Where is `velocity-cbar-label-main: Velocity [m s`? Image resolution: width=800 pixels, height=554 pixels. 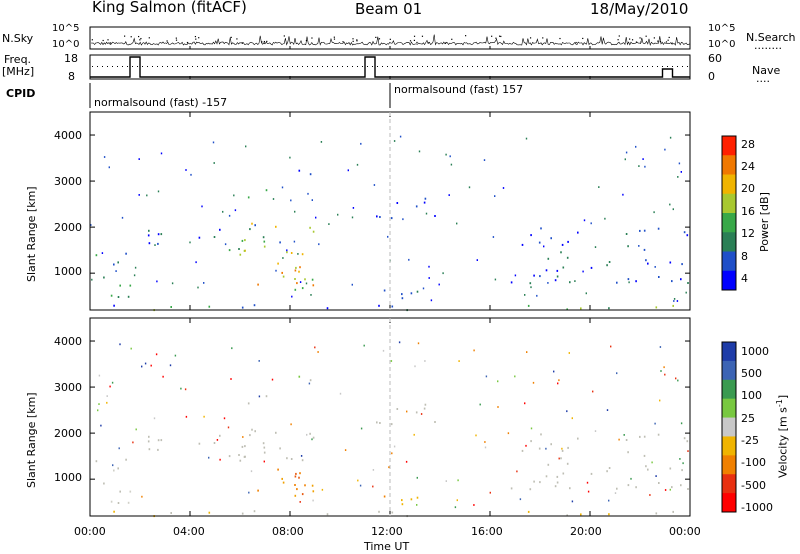
velocity-cbar-label-main: Velocity [m s is located at coordinates (783, 442).